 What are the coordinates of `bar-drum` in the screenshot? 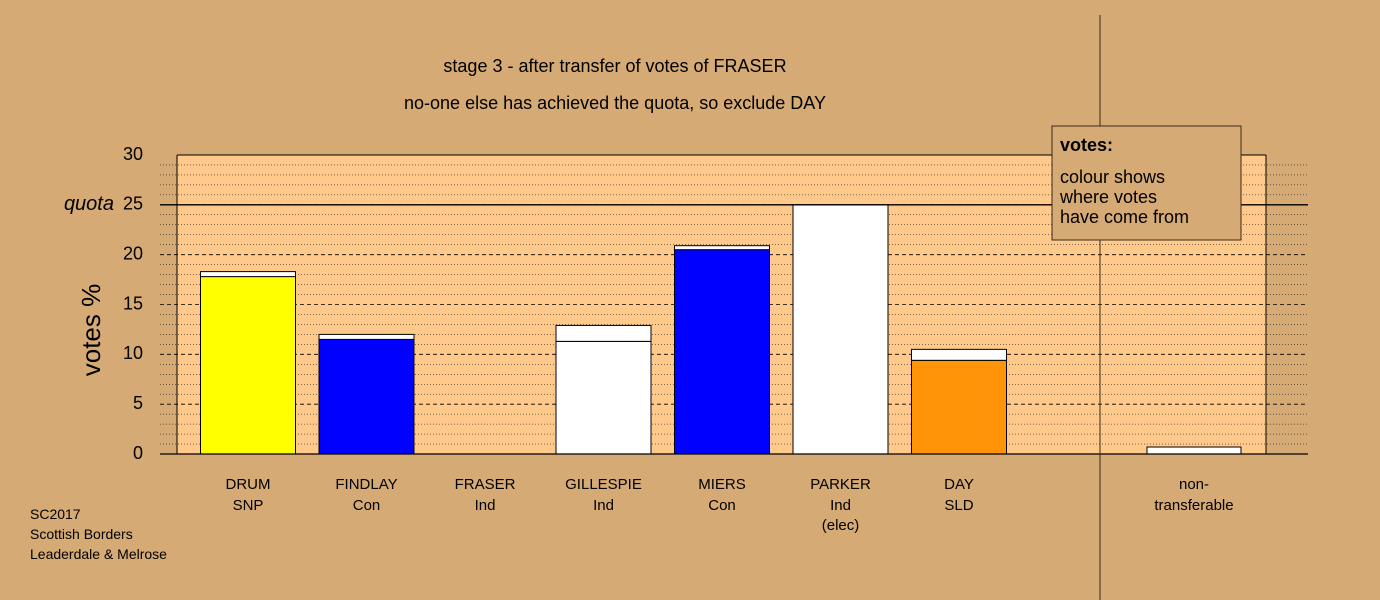 It's located at (248, 365).